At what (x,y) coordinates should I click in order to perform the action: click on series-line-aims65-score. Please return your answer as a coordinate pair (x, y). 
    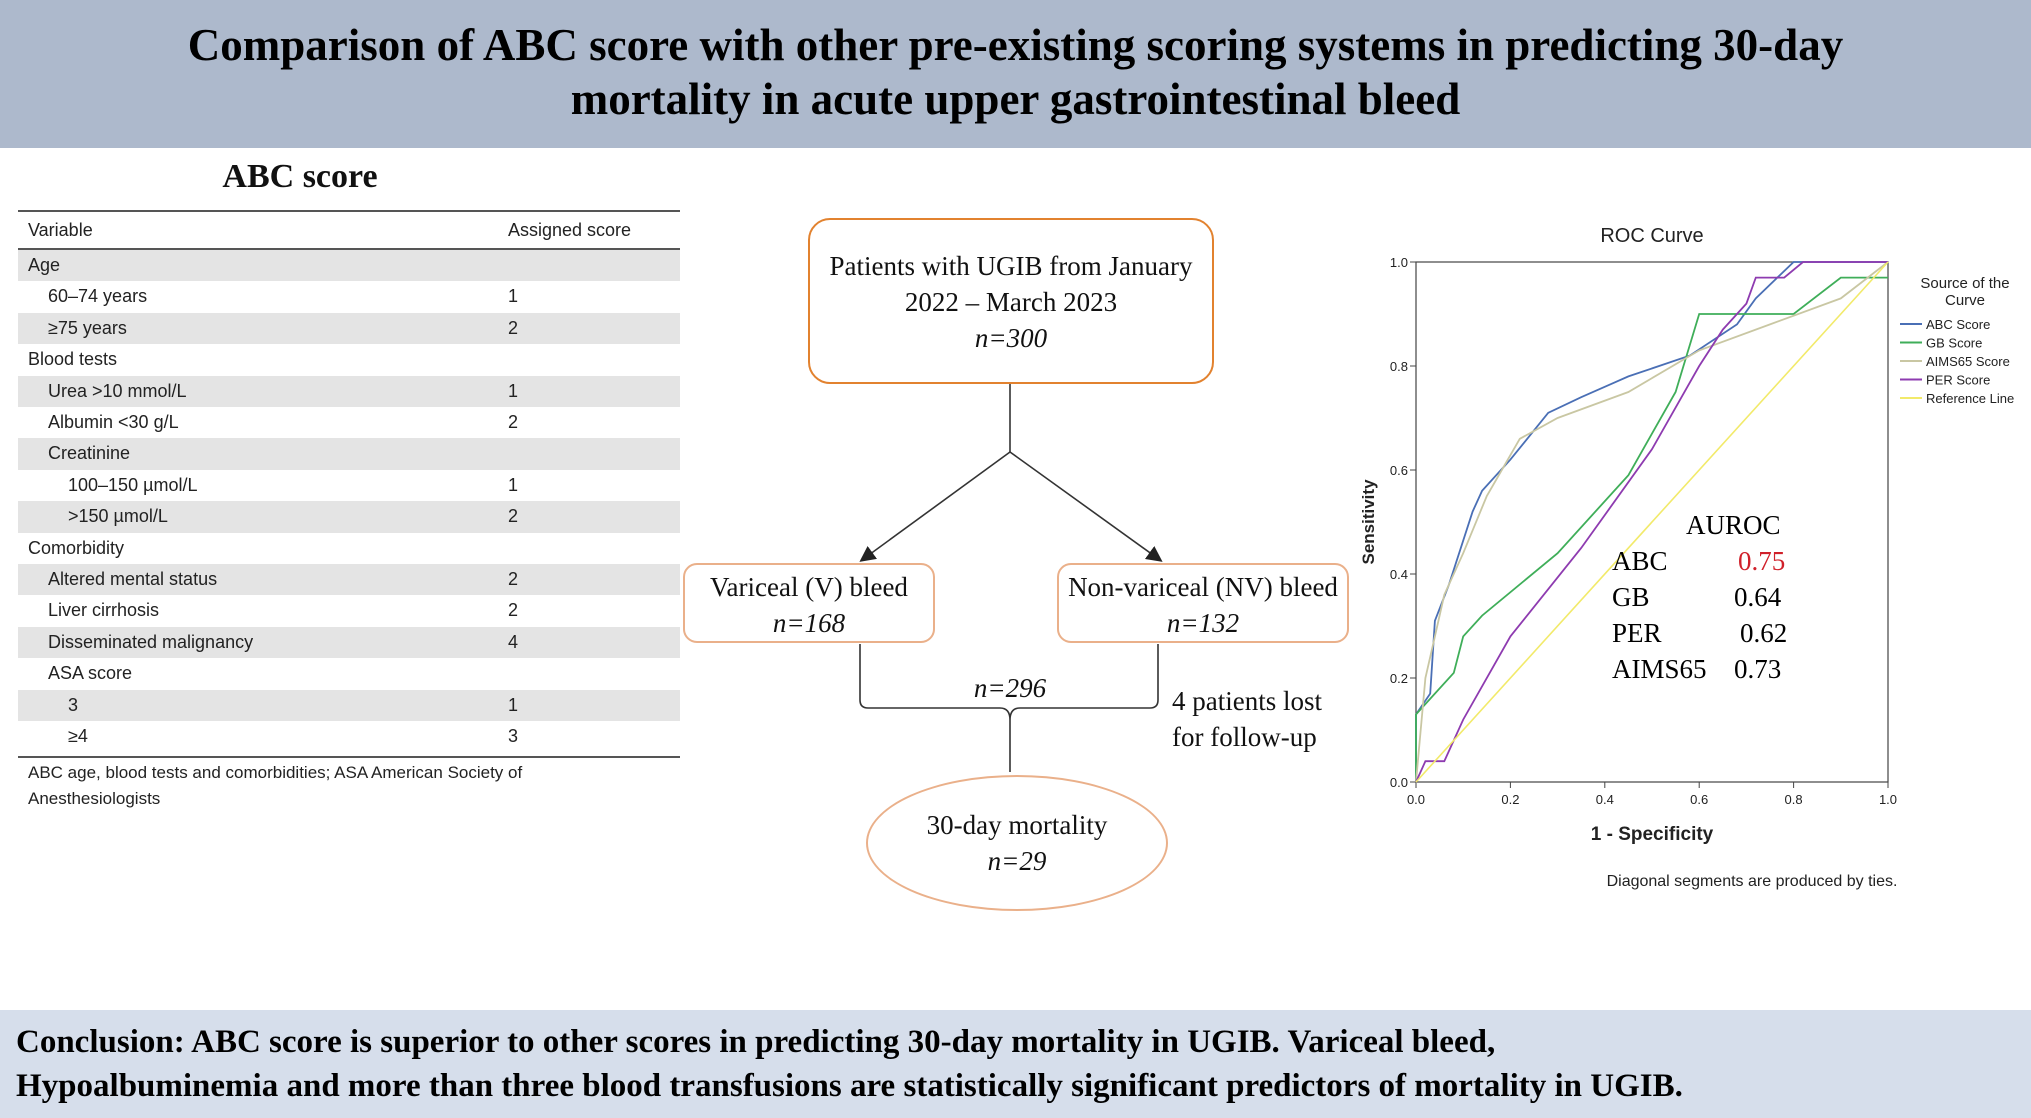
    Looking at the image, I should click on (1652, 522).